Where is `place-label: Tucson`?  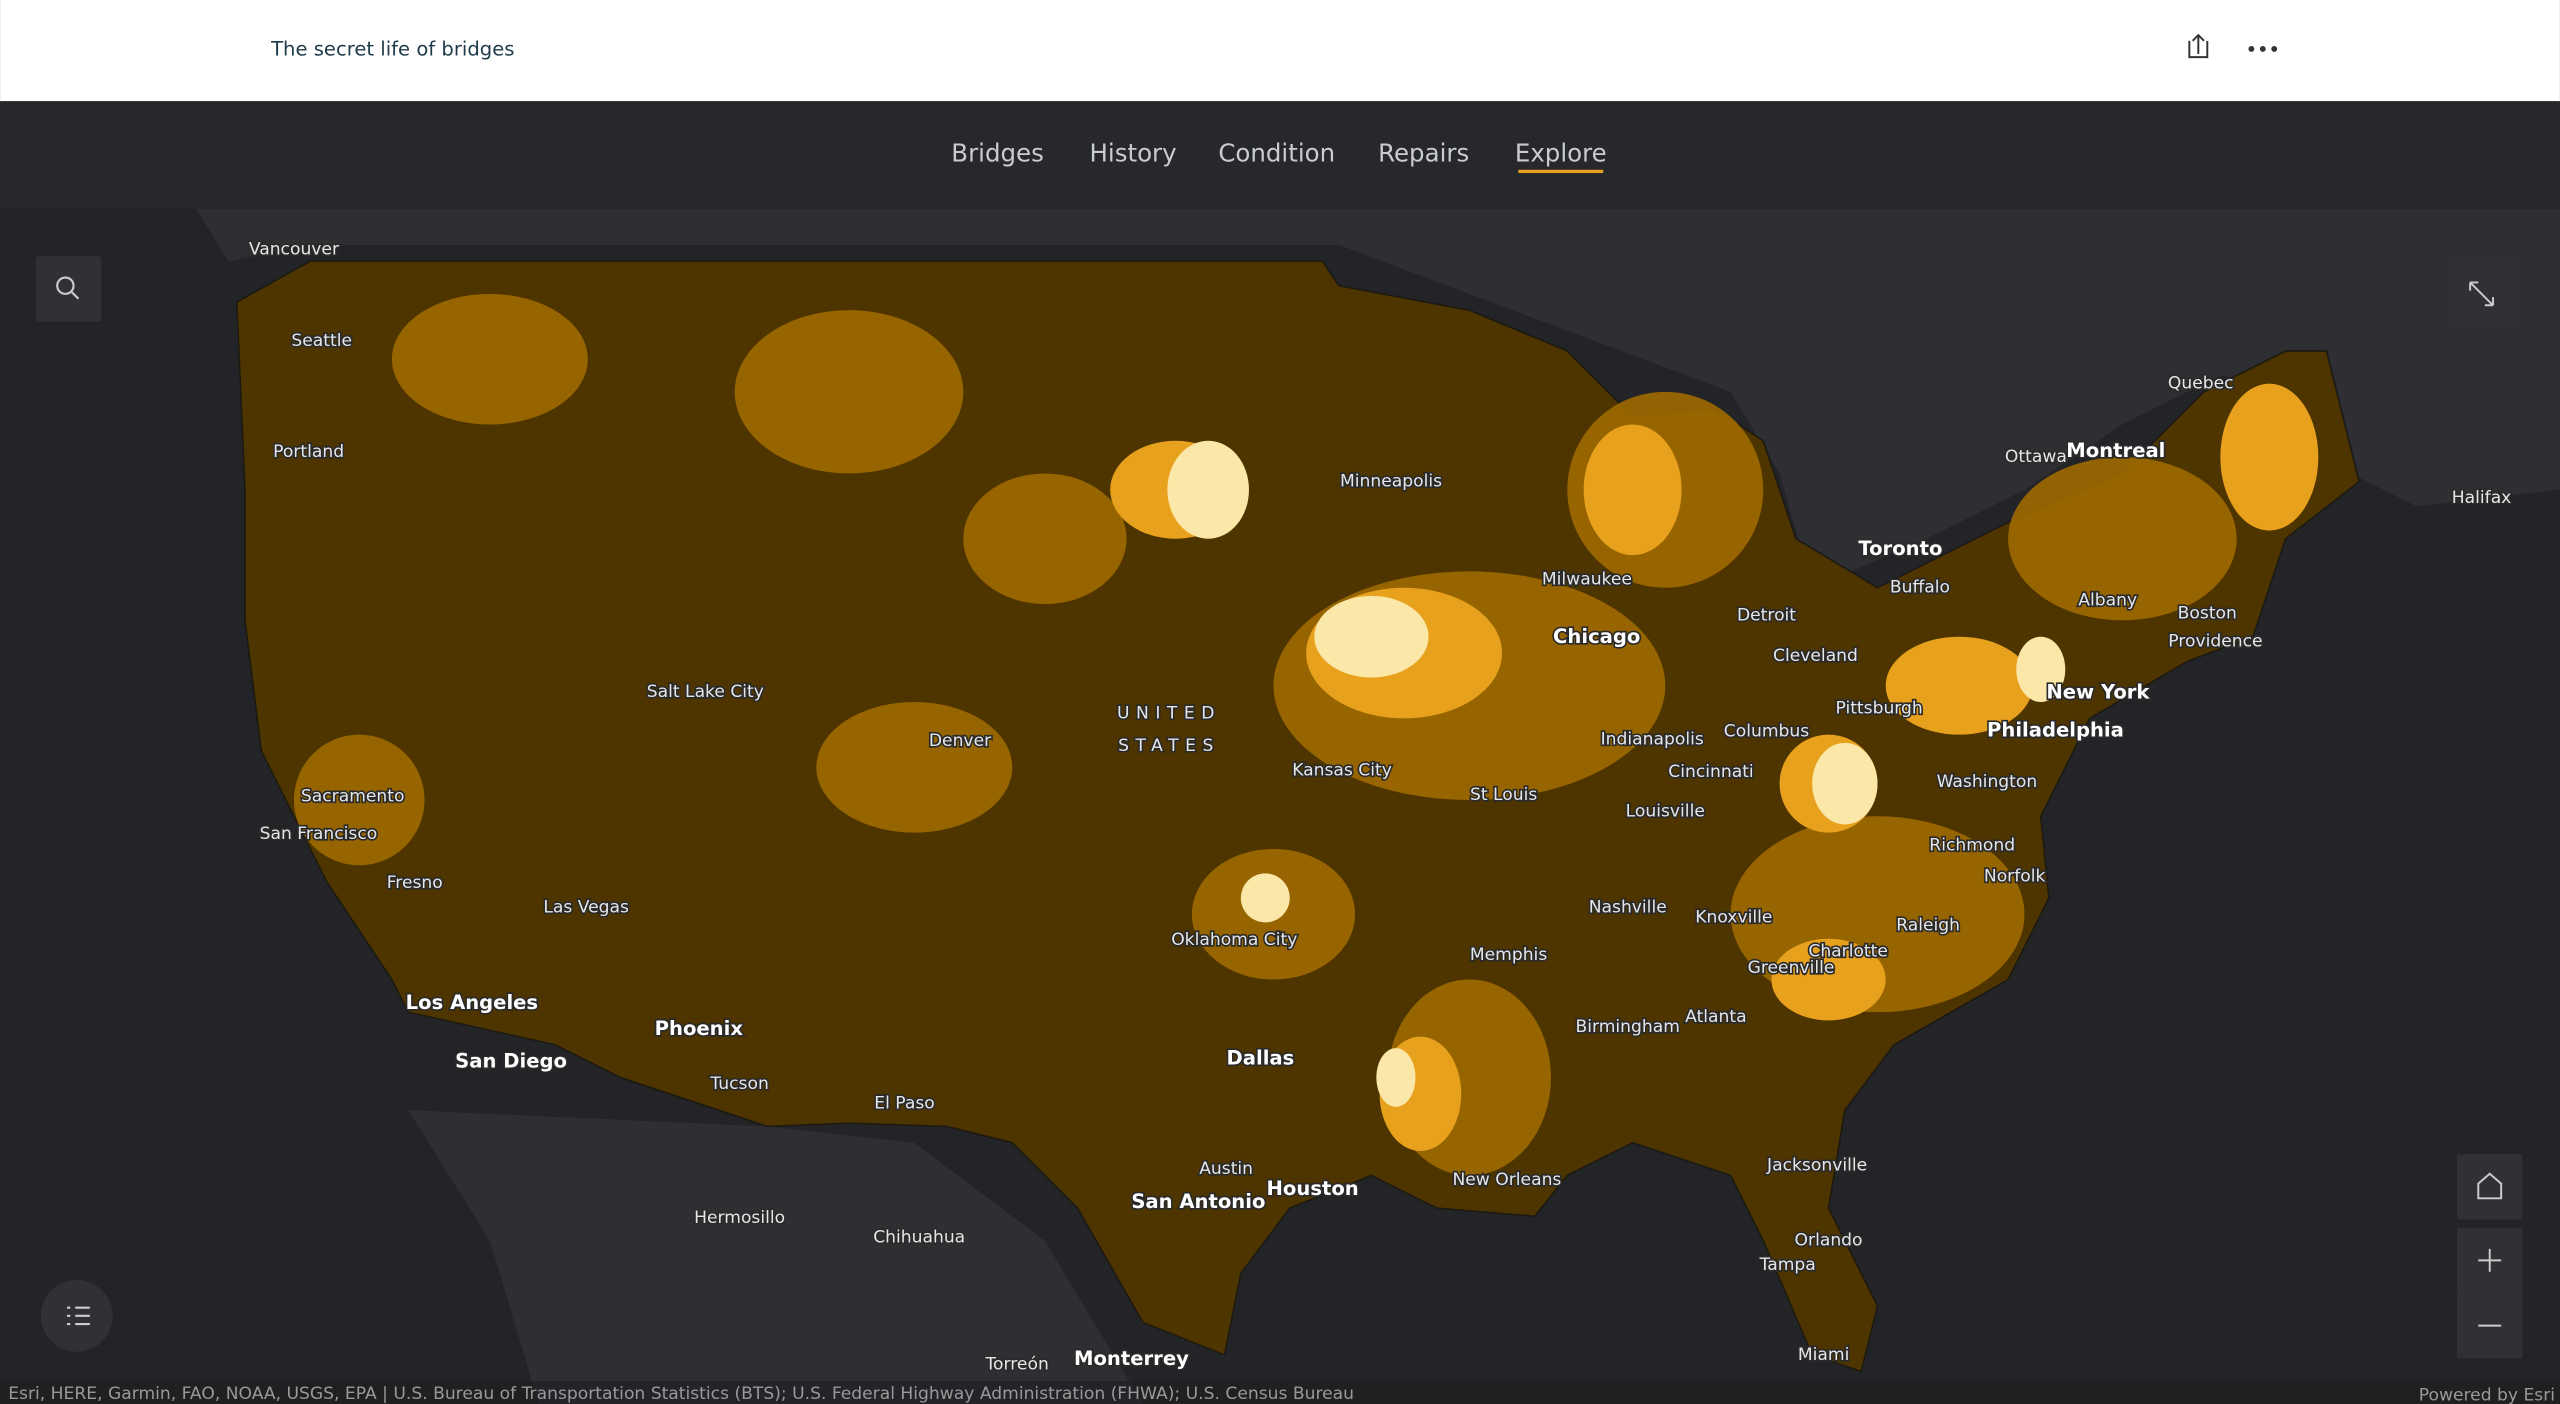
place-label: Tucson is located at coordinates (738, 1084).